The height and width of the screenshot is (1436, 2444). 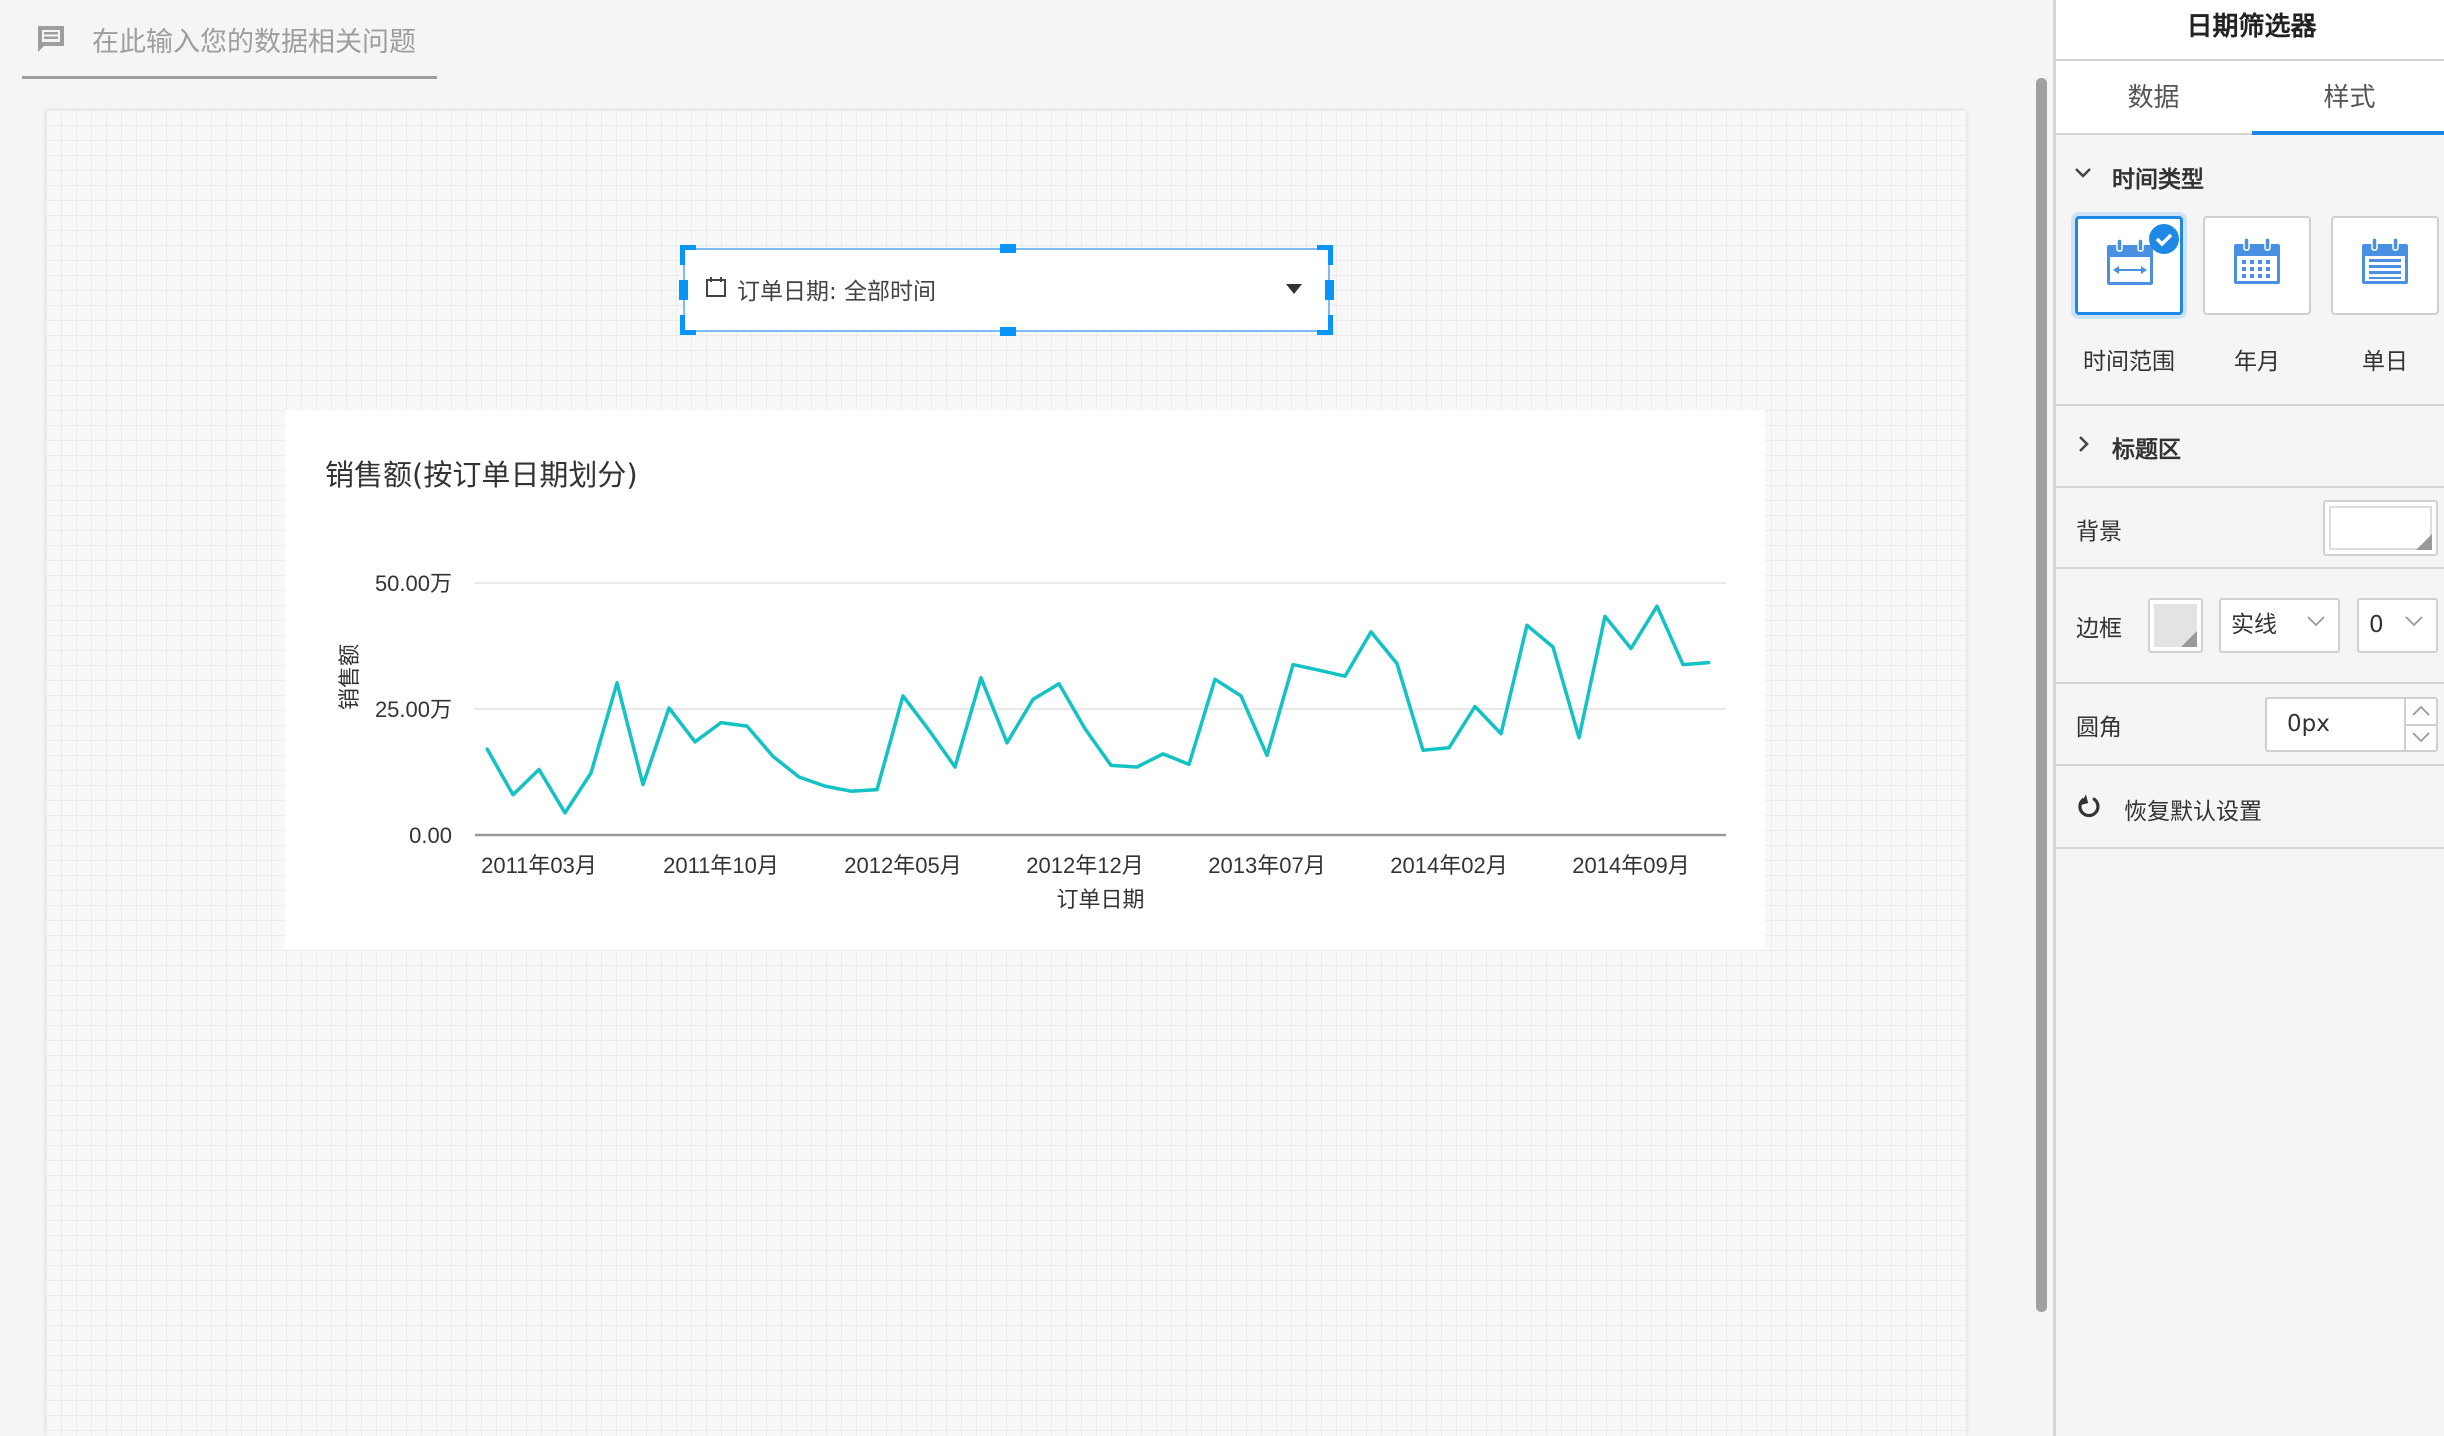 I want to click on panel-title: 日期筛选器, so click(x=2250, y=30).